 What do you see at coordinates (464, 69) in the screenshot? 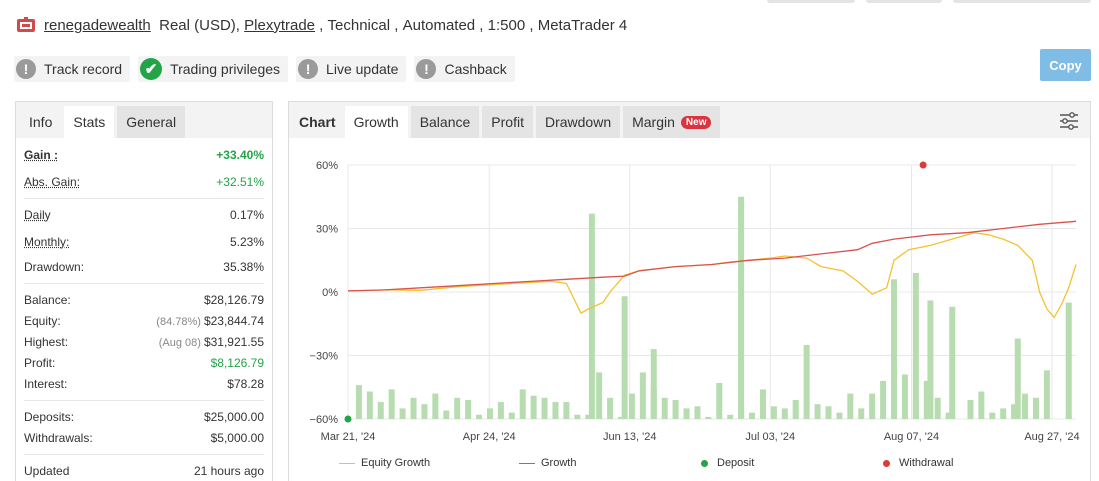
I see `badge-cashback: ! Cashback` at bounding box center [464, 69].